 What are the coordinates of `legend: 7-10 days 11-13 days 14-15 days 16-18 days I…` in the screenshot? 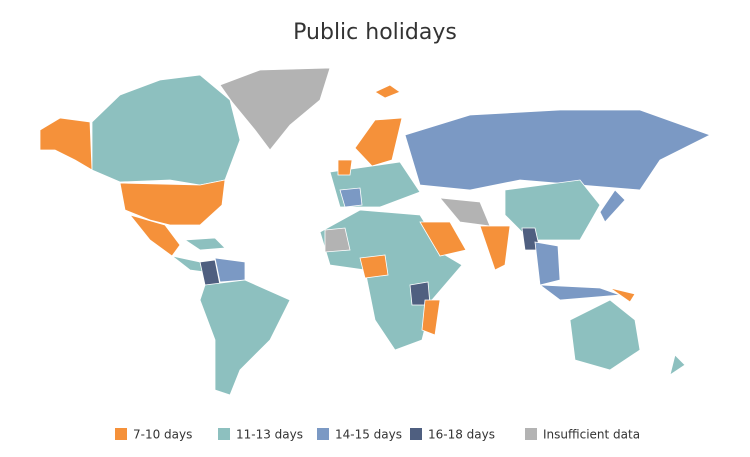 It's located at (377, 435).